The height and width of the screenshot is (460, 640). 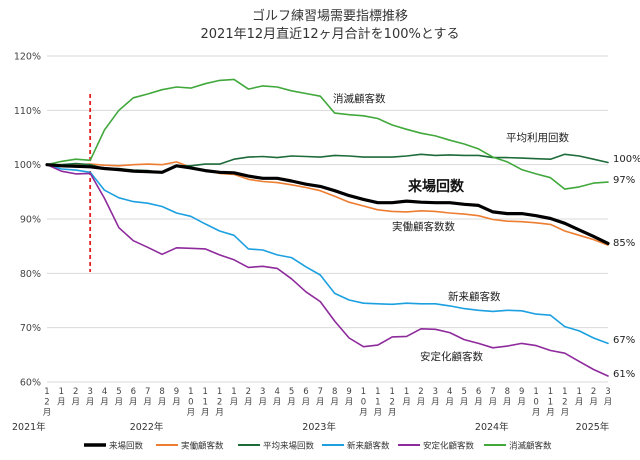 What do you see at coordinates (29, 427) in the screenshot?
I see `year-label: 2021年` at bounding box center [29, 427].